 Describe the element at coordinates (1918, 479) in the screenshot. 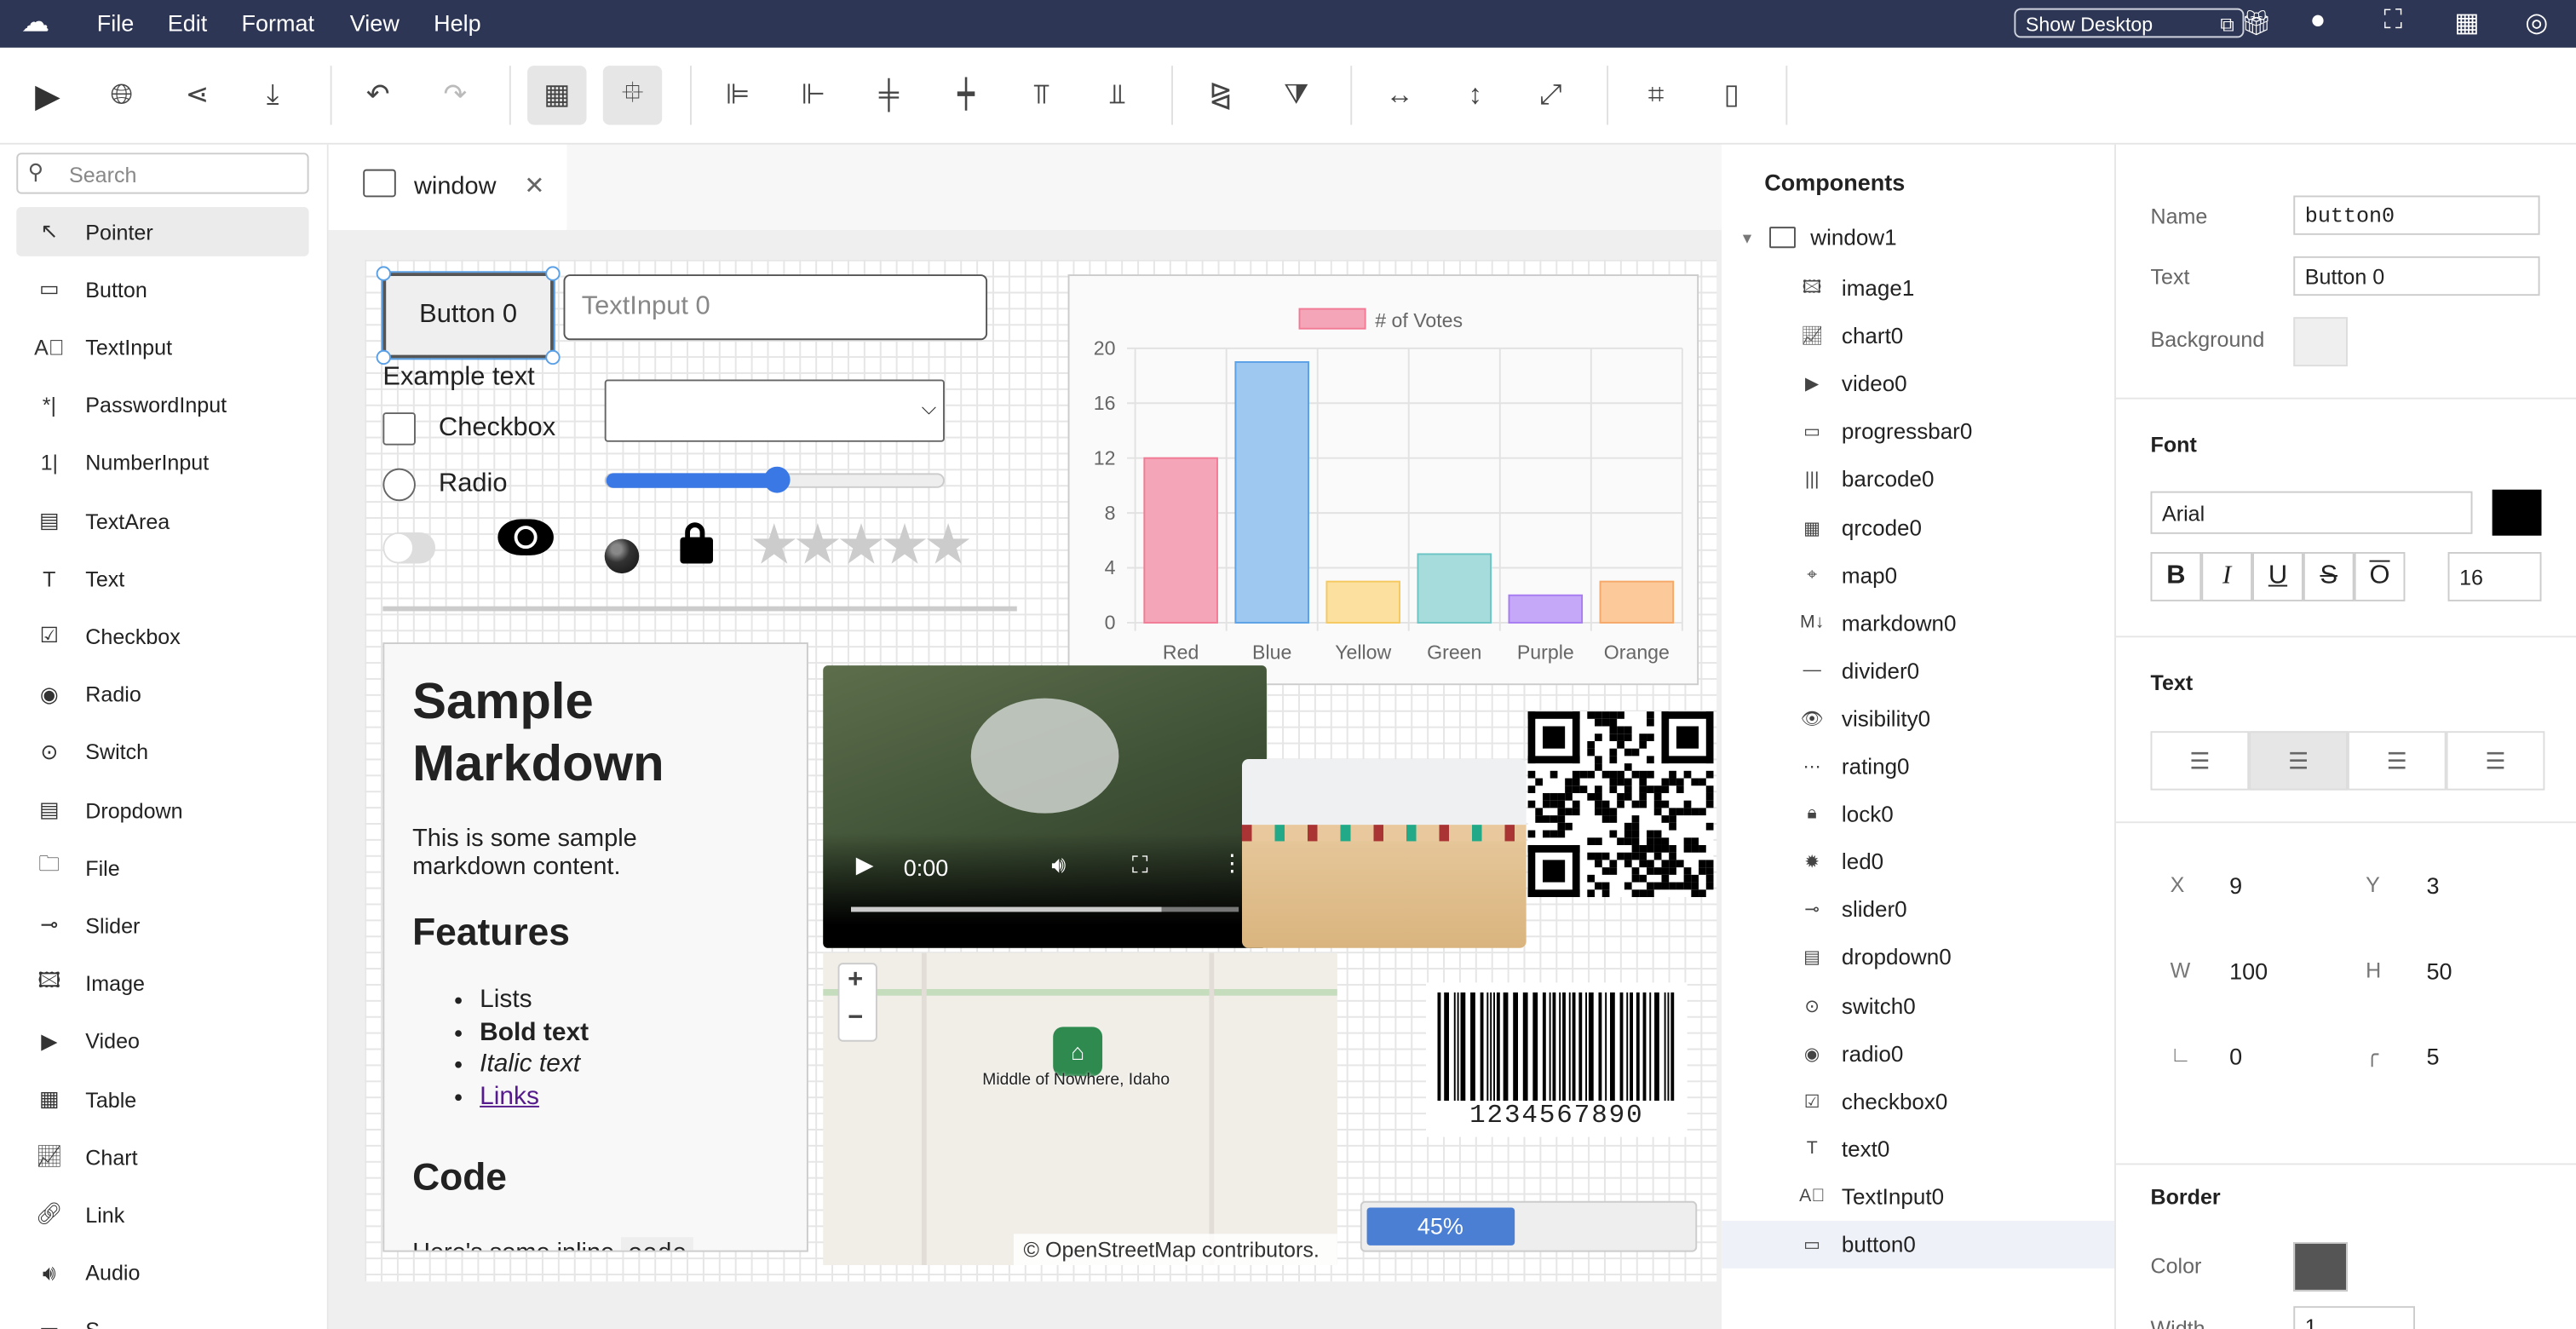

I see `tree-item-barcode0: ||| barcode0` at that location.